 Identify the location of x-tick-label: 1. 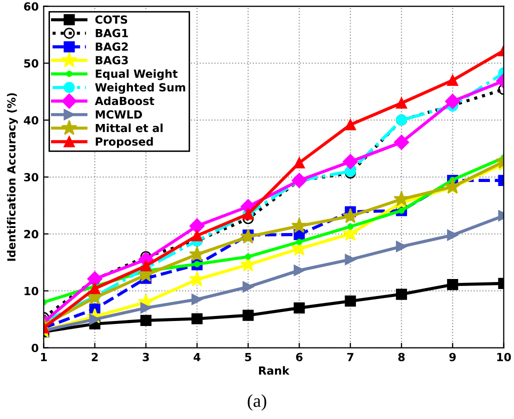
(44, 357).